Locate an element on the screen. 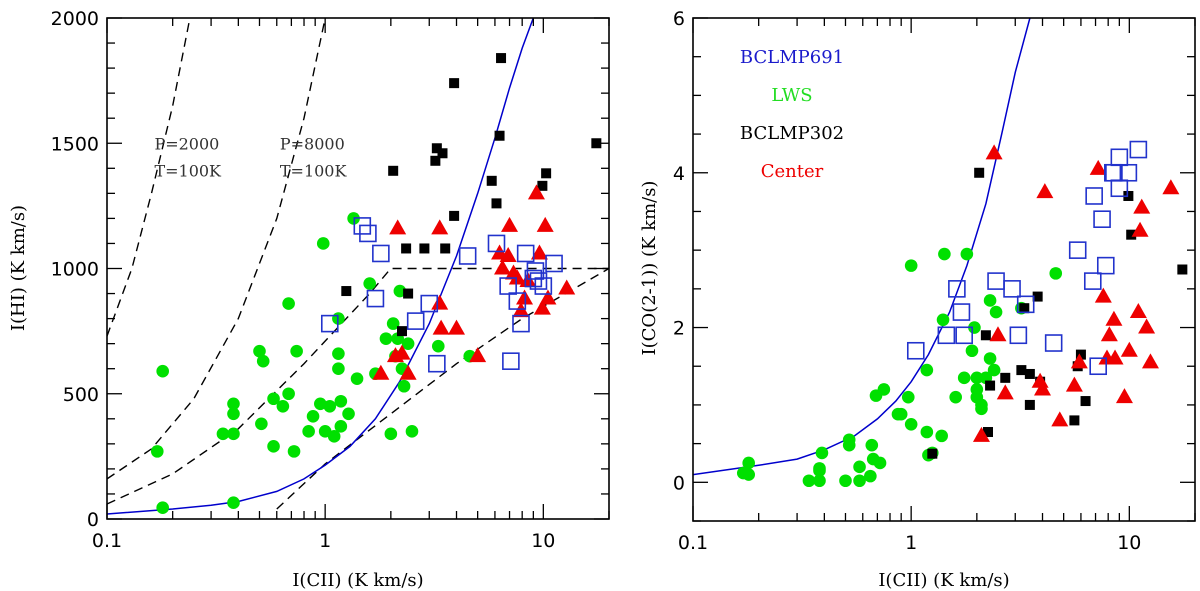 The image size is (1200, 591). y-tick-label: 6 is located at coordinates (679, 19).